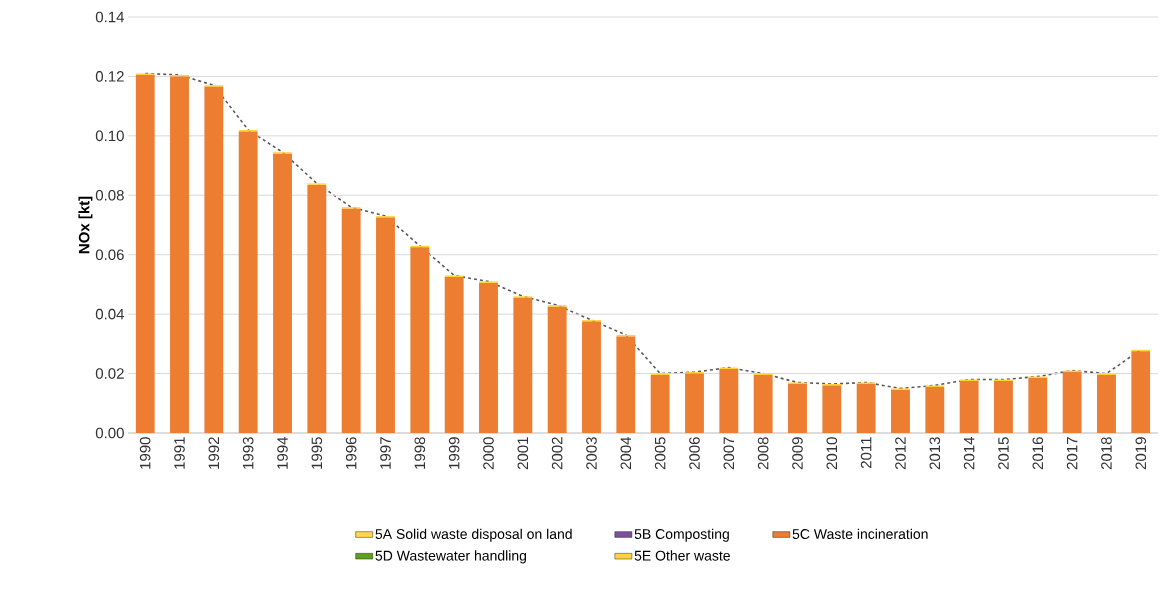  What do you see at coordinates (626, 453) in the screenshot?
I see `x-tick-label: 2004` at bounding box center [626, 453].